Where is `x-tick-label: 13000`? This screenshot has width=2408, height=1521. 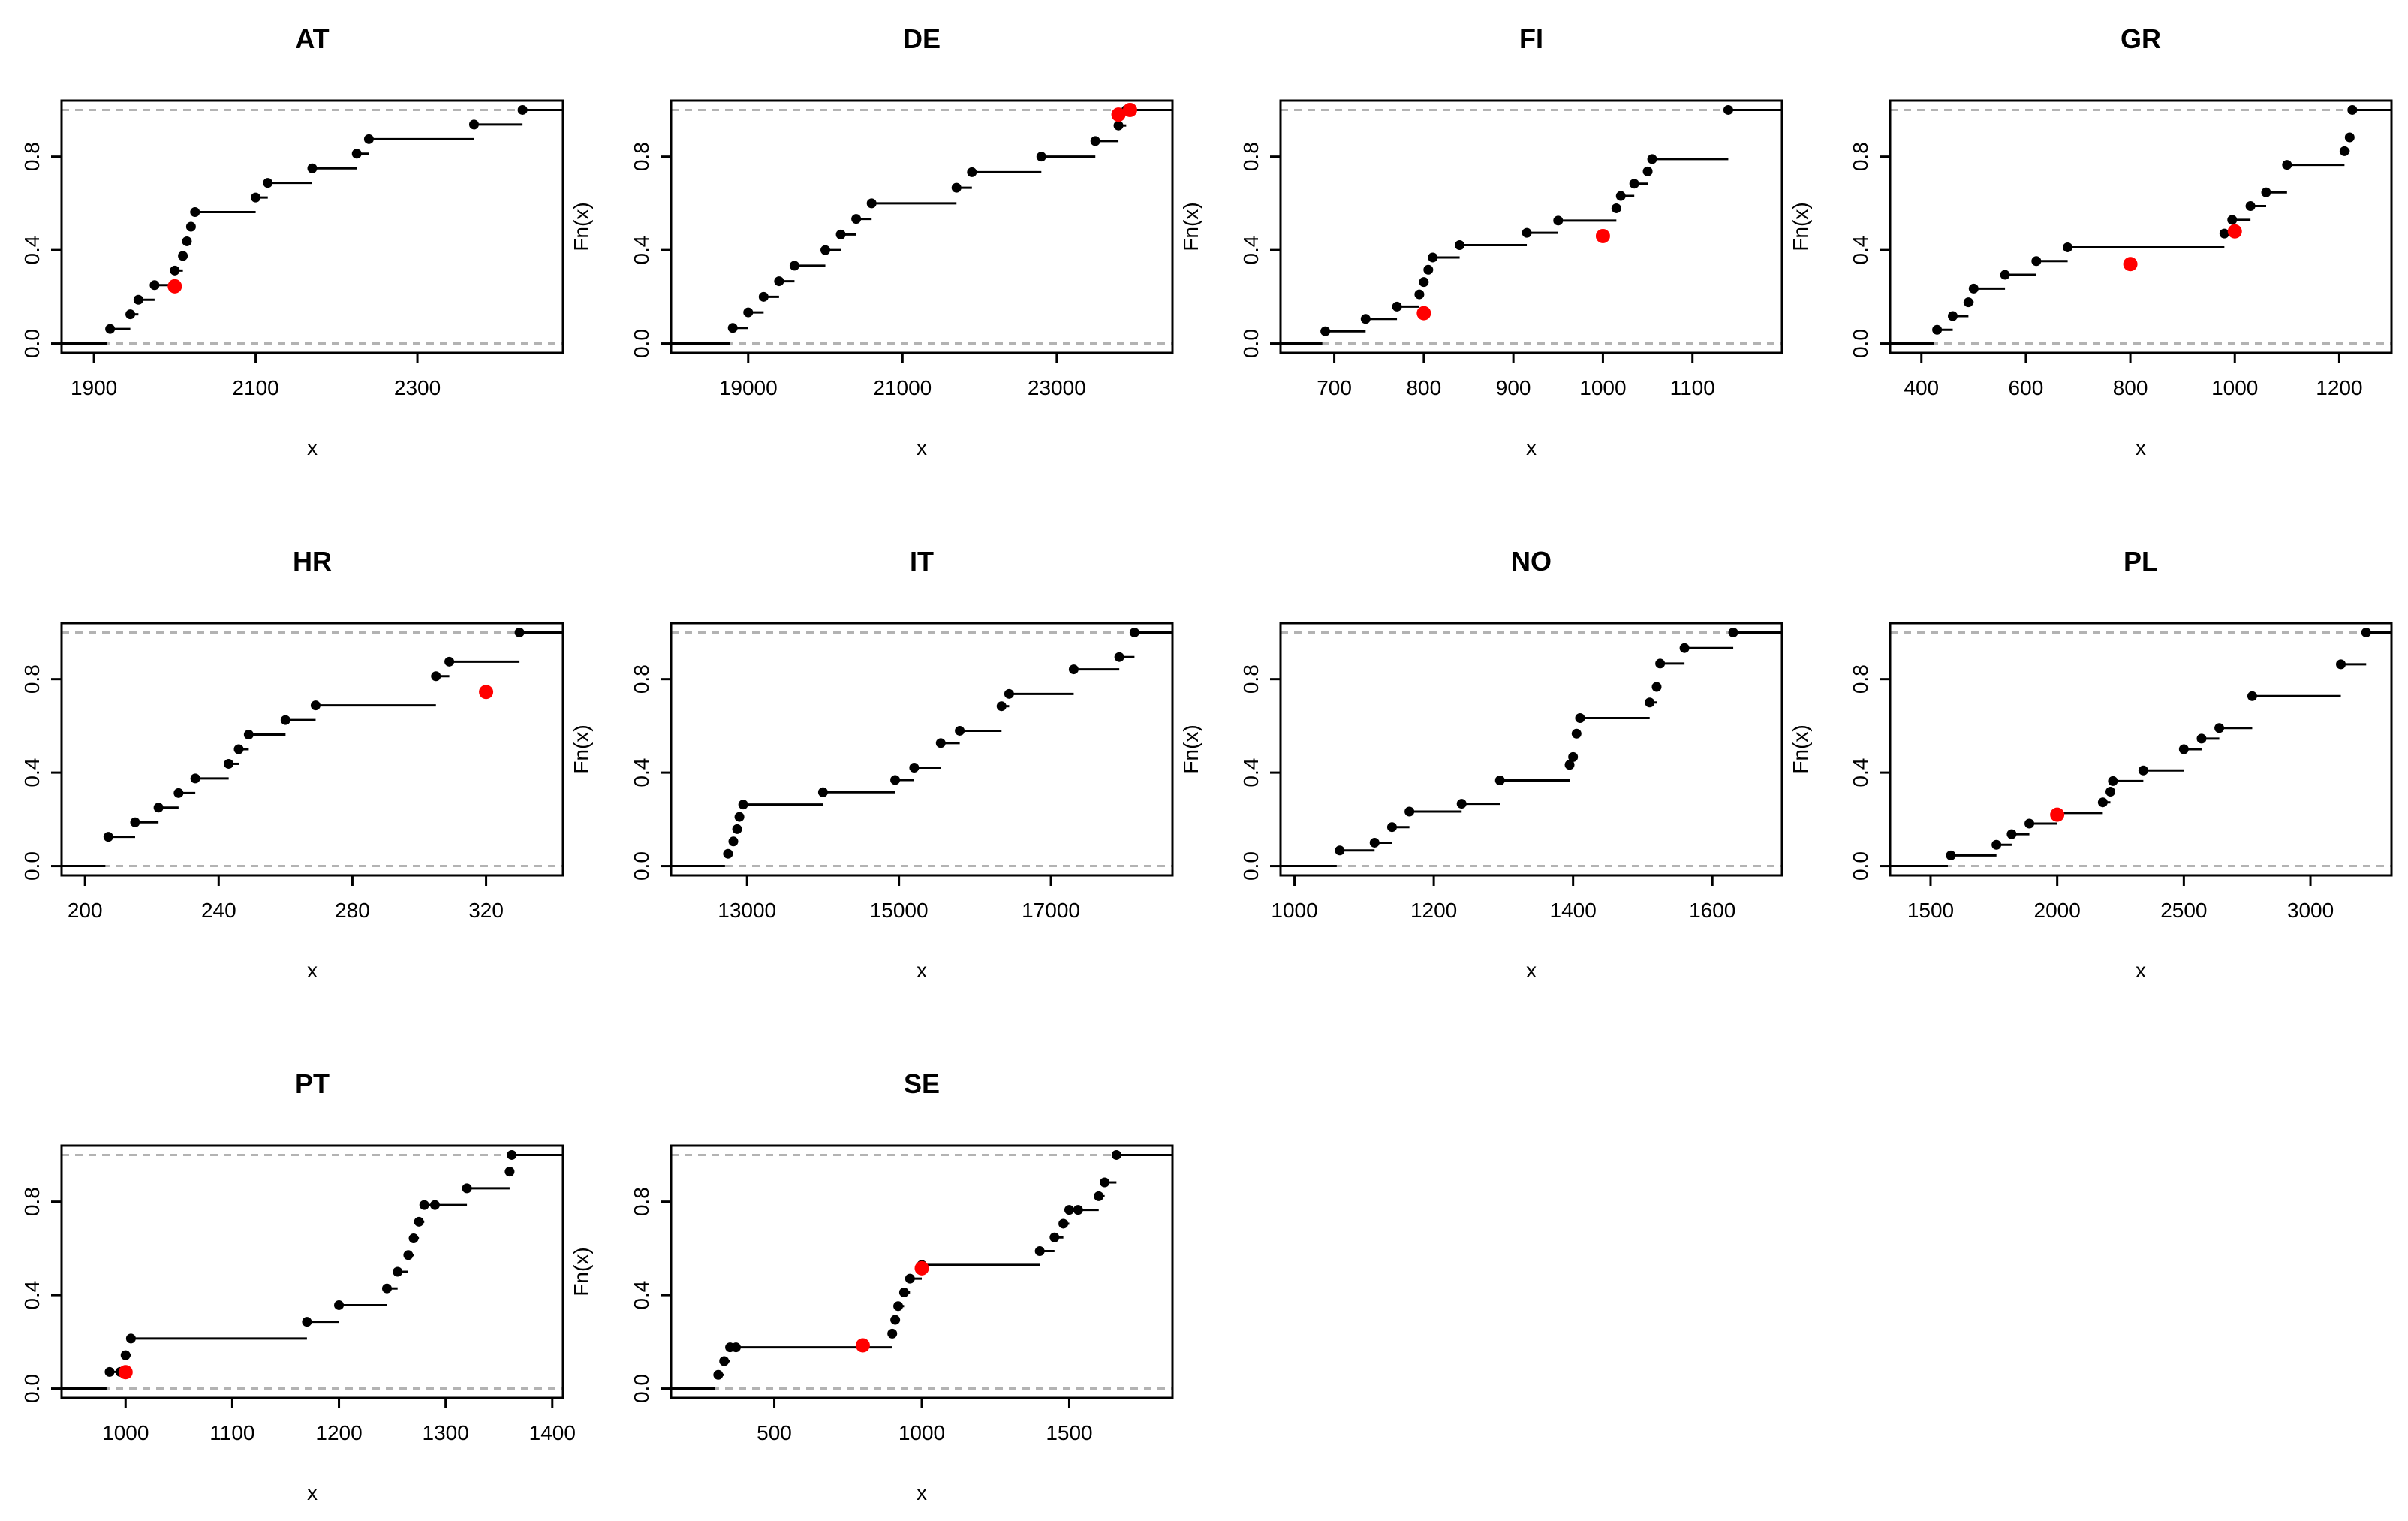 x-tick-label: 13000 is located at coordinates (747, 911).